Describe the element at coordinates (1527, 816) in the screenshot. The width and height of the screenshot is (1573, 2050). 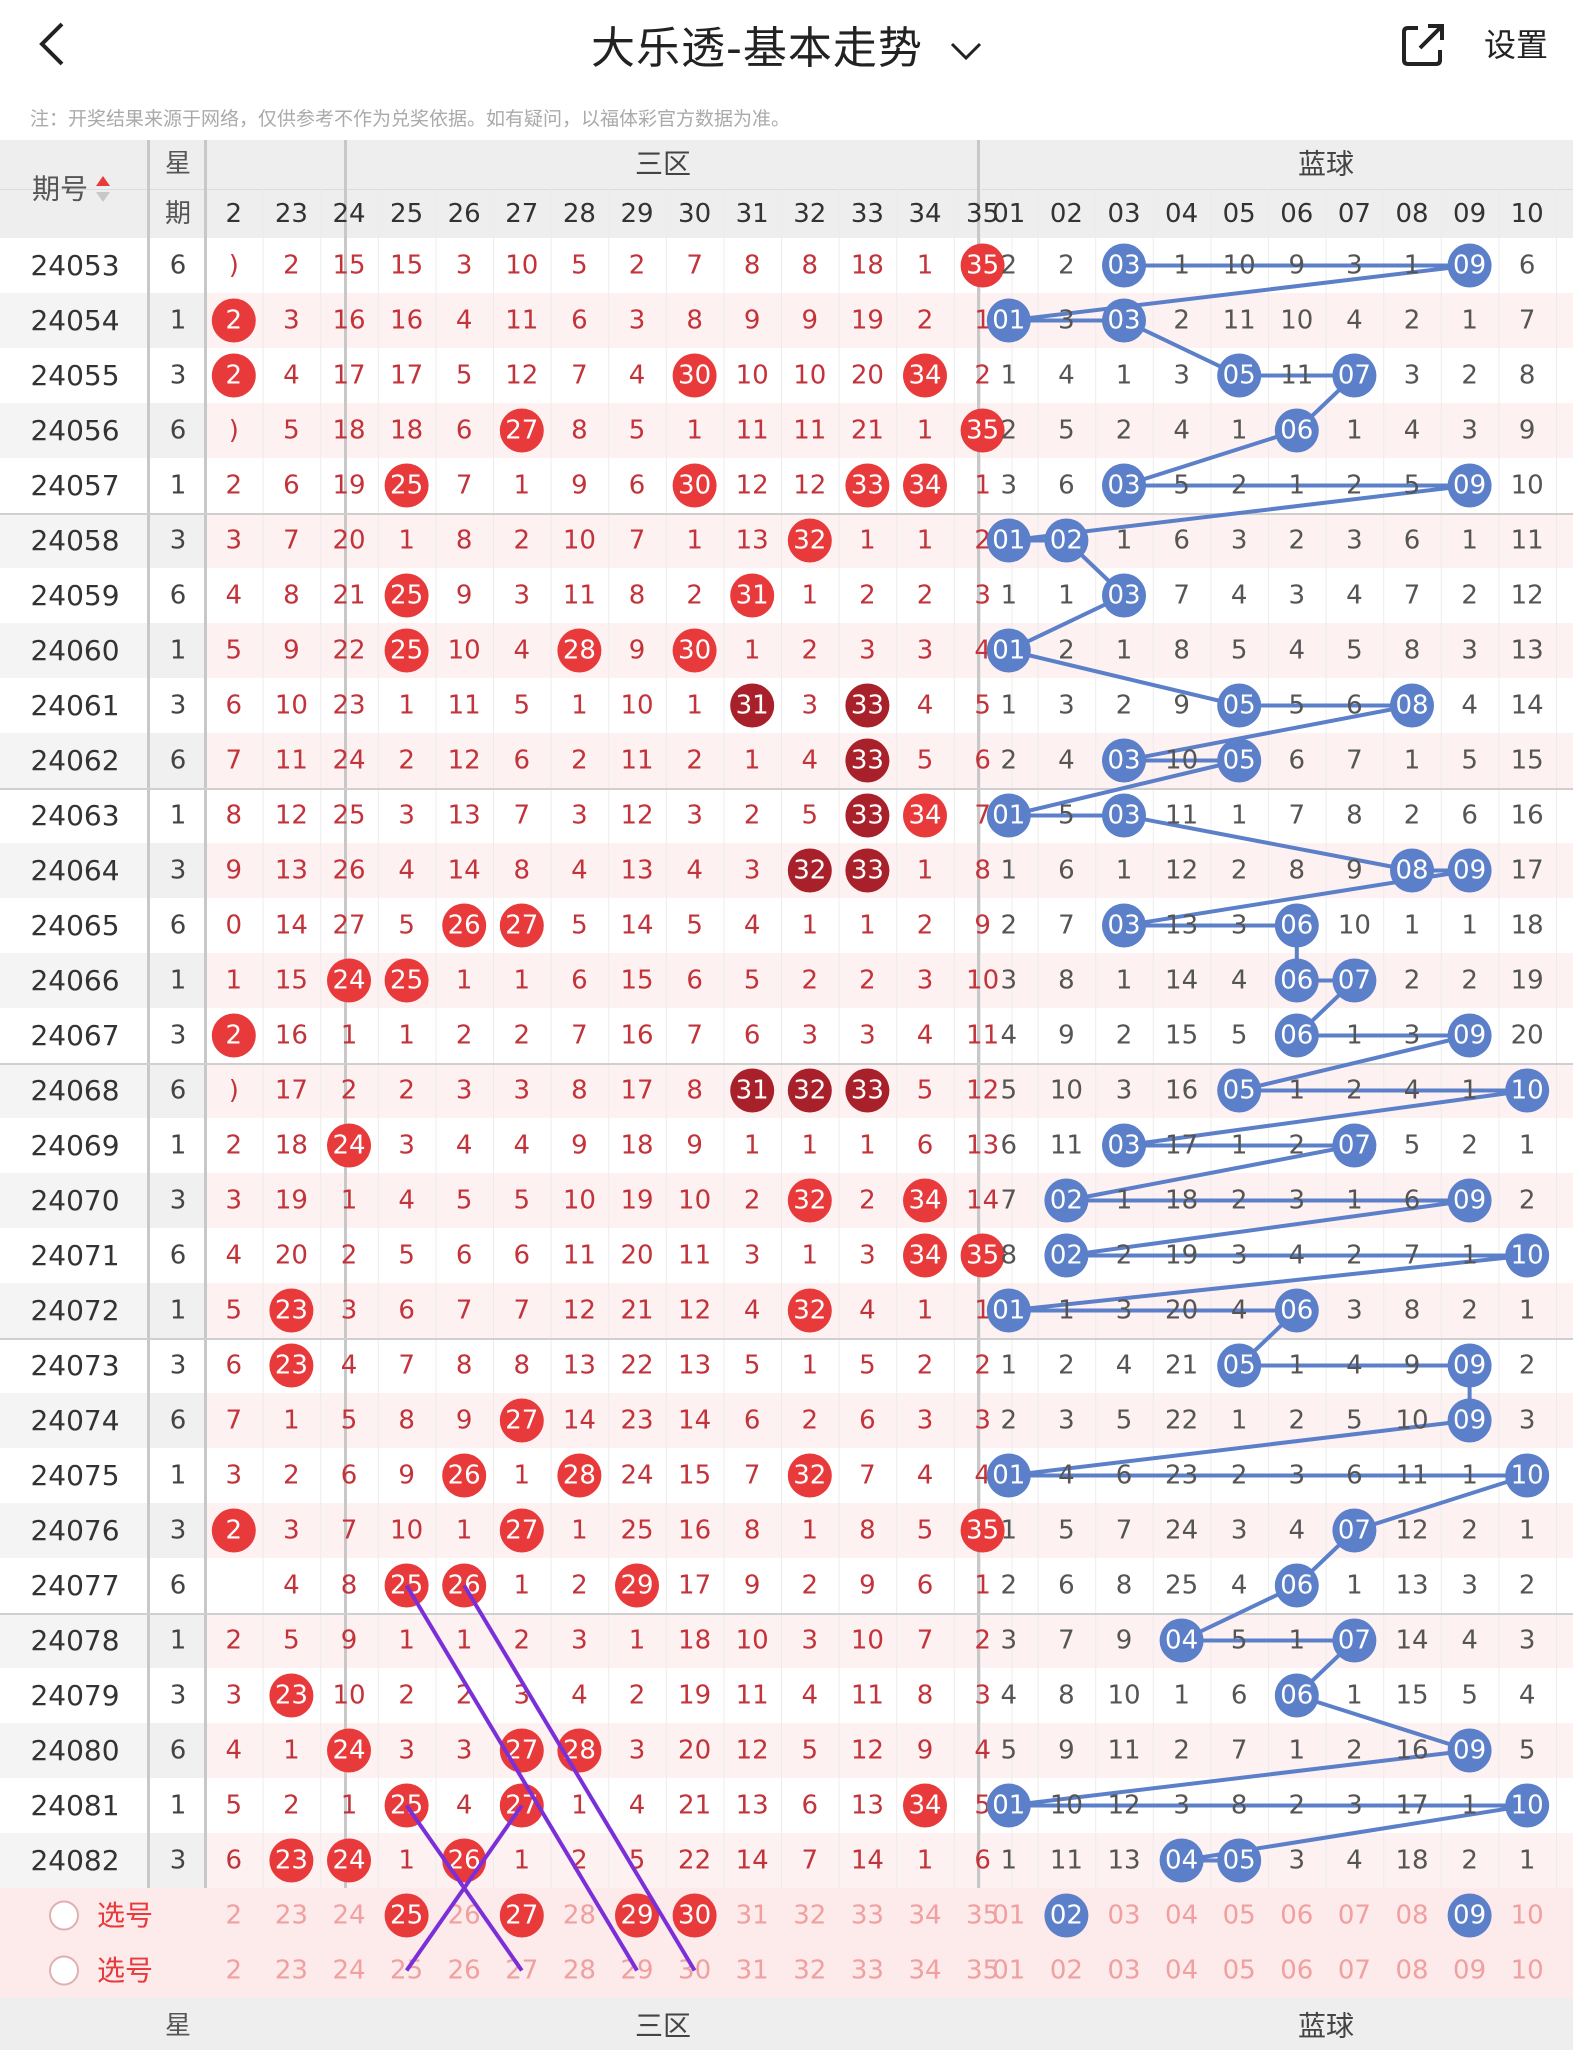
I see `blue-miss-count: 16` at that location.